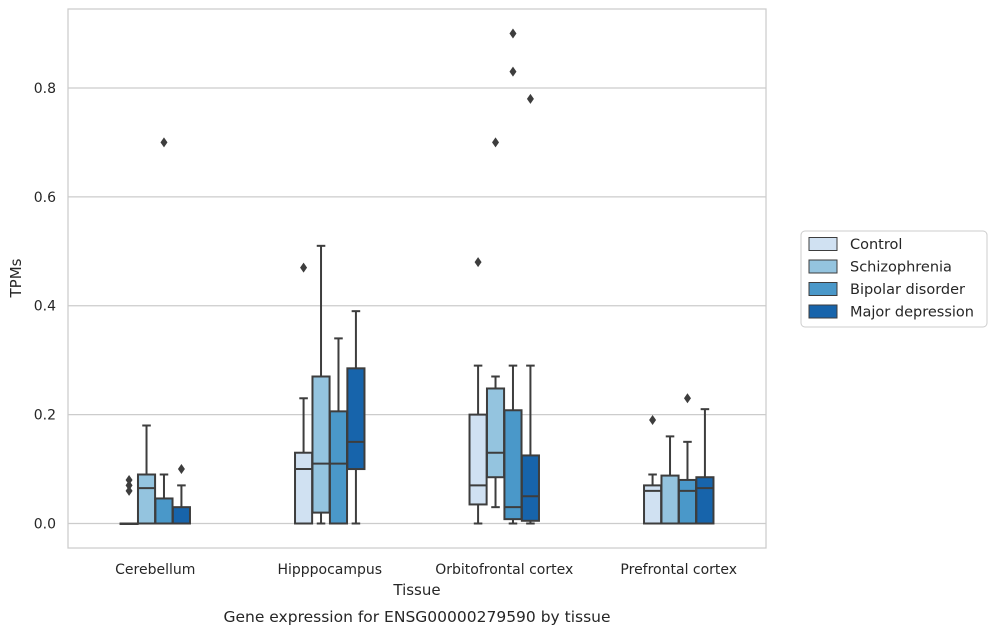 The height and width of the screenshot is (634, 997). I want to click on x-tick-label: Cerebellum, so click(155, 570).